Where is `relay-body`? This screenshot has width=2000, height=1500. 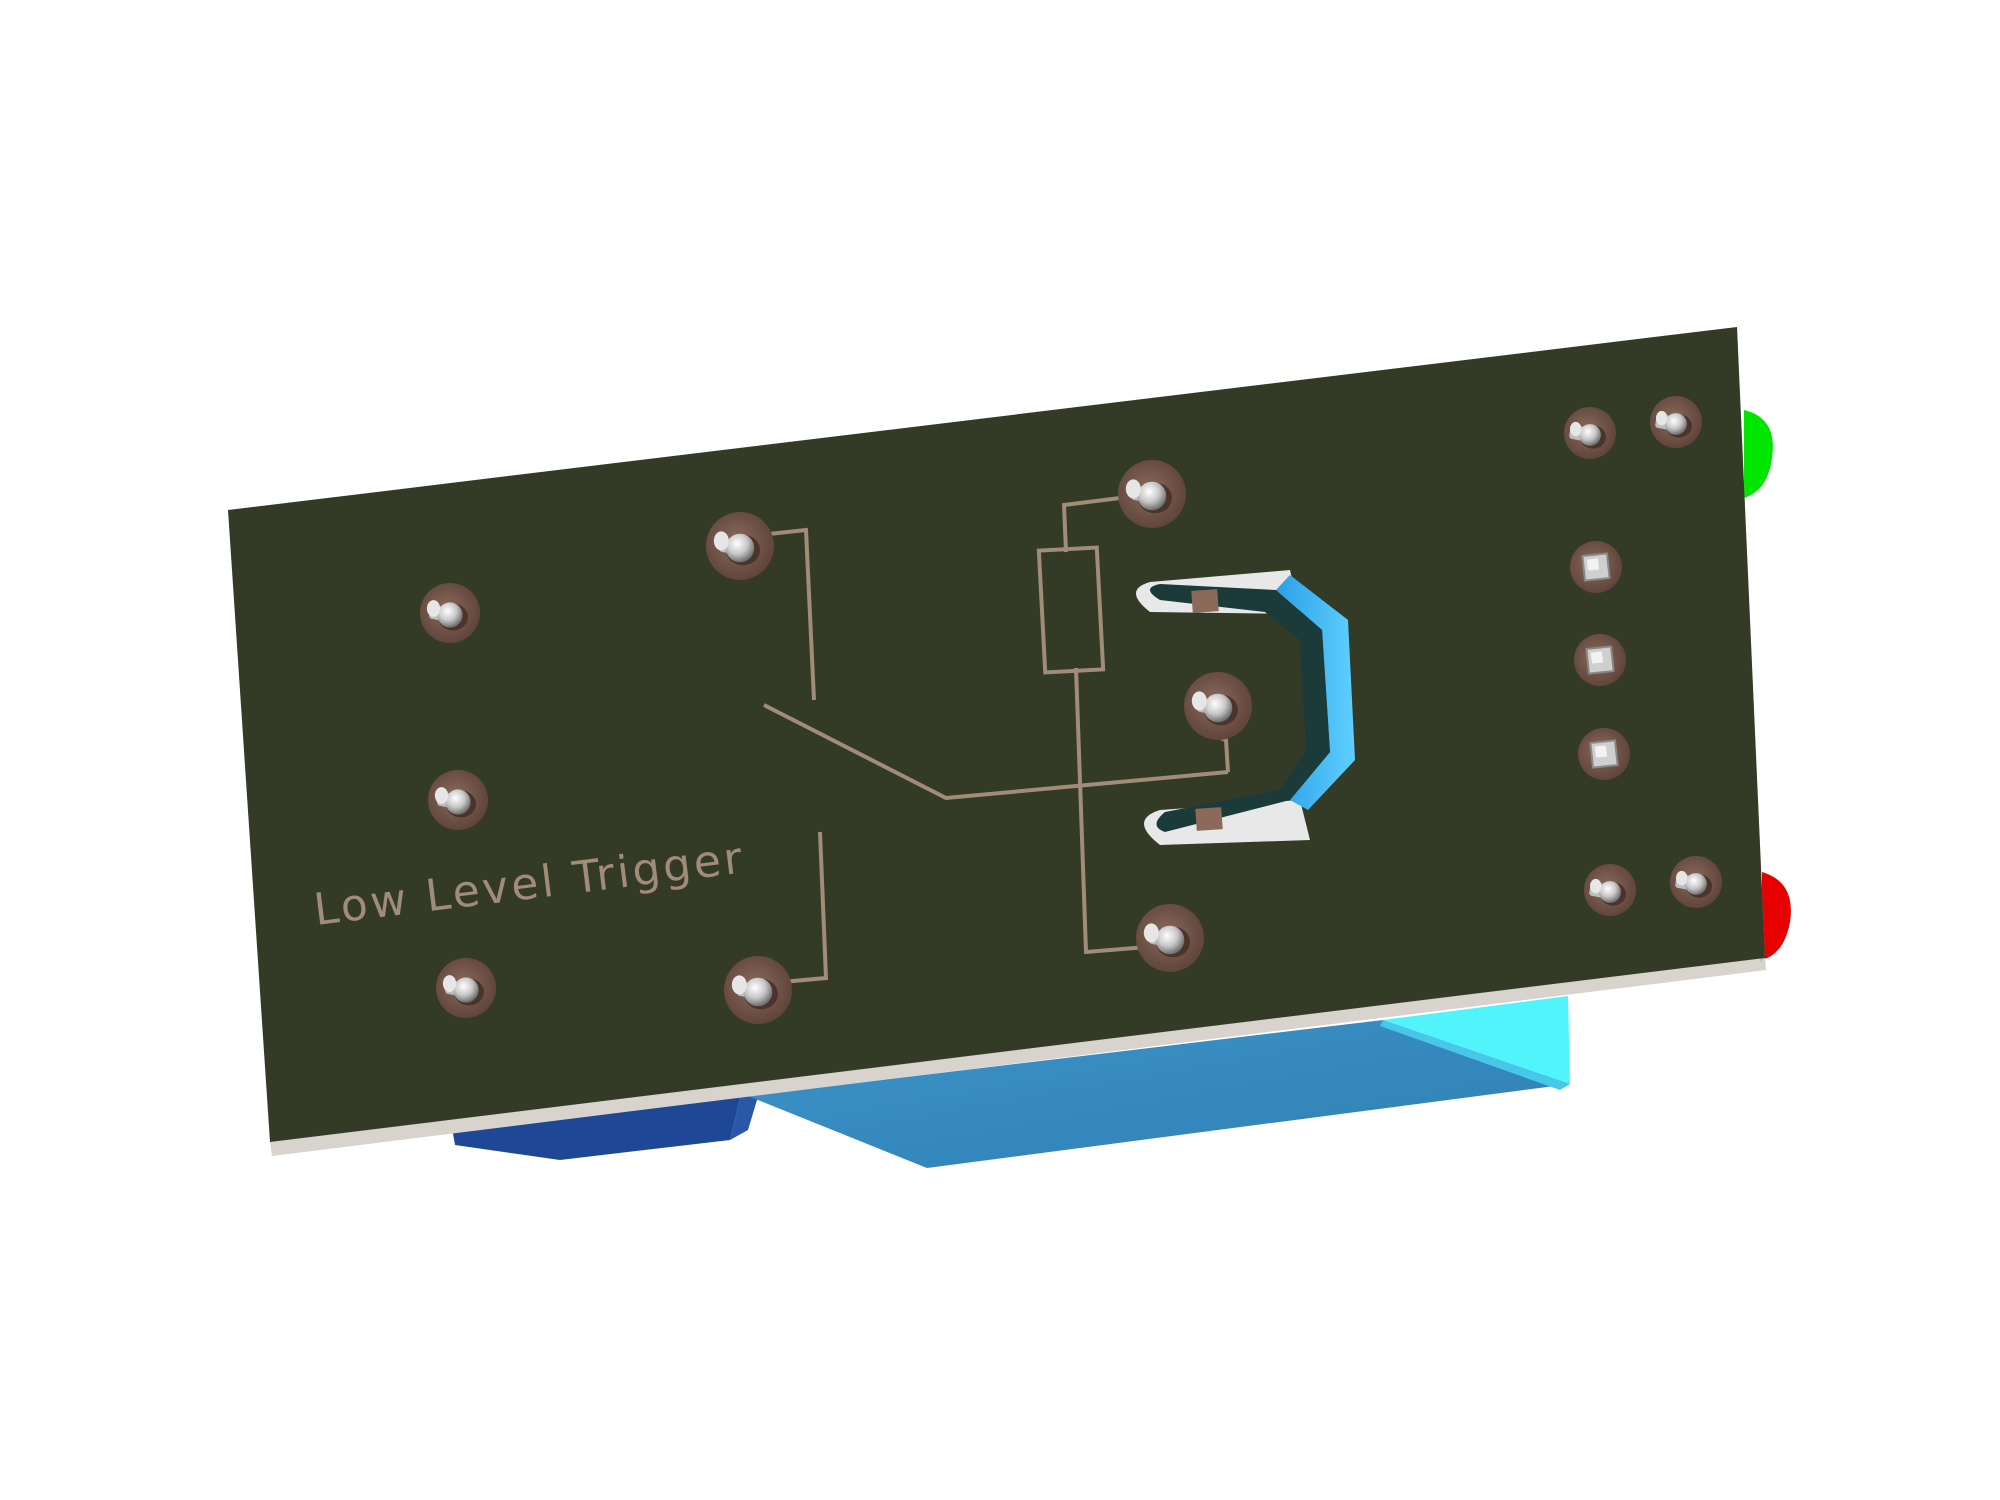
relay-body is located at coordinates (1159, 1082).